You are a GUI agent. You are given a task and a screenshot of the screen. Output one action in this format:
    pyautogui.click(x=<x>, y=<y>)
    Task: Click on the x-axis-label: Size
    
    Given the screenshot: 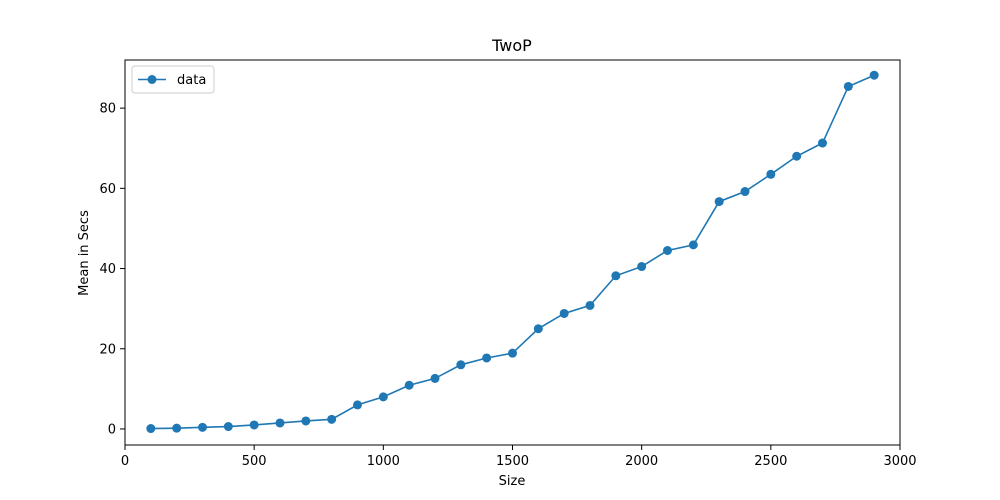 What is the action you would take?
    pyautogui.click(x=512, y=481)
    